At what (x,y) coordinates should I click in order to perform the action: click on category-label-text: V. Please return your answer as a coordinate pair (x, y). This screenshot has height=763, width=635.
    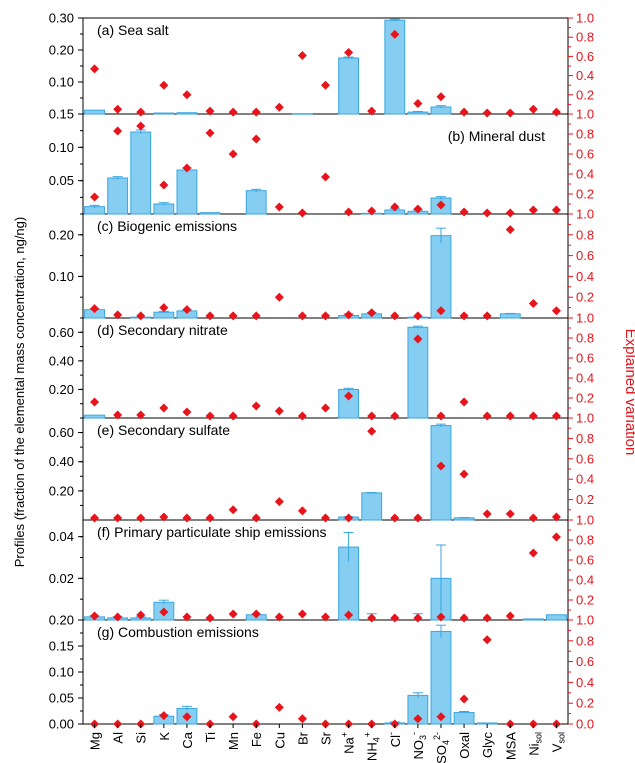
    Looking at the image, I should click on (556, 747).